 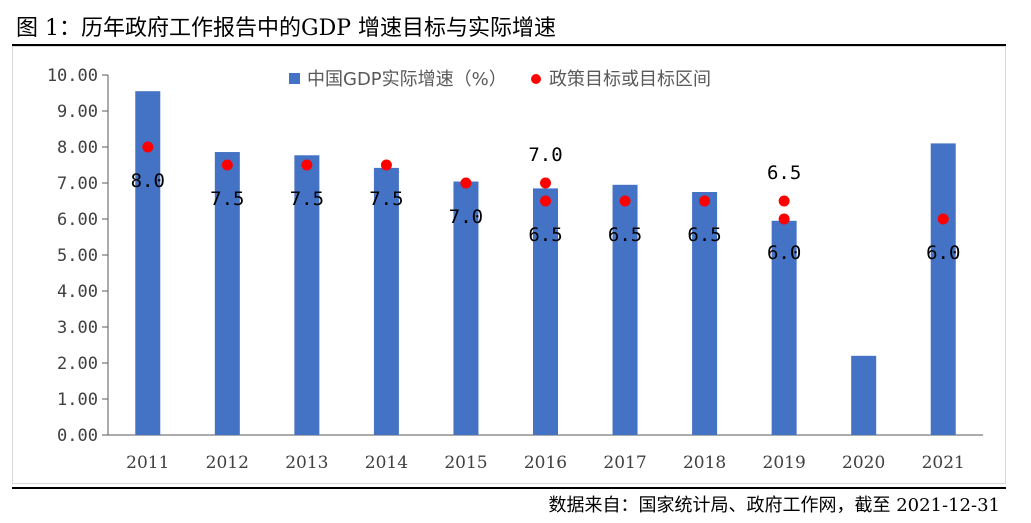 What do you see at coordinates (704, 463) in the screenshot?
I see `x-tick-label: 2018` at bounding box center [704, 463].